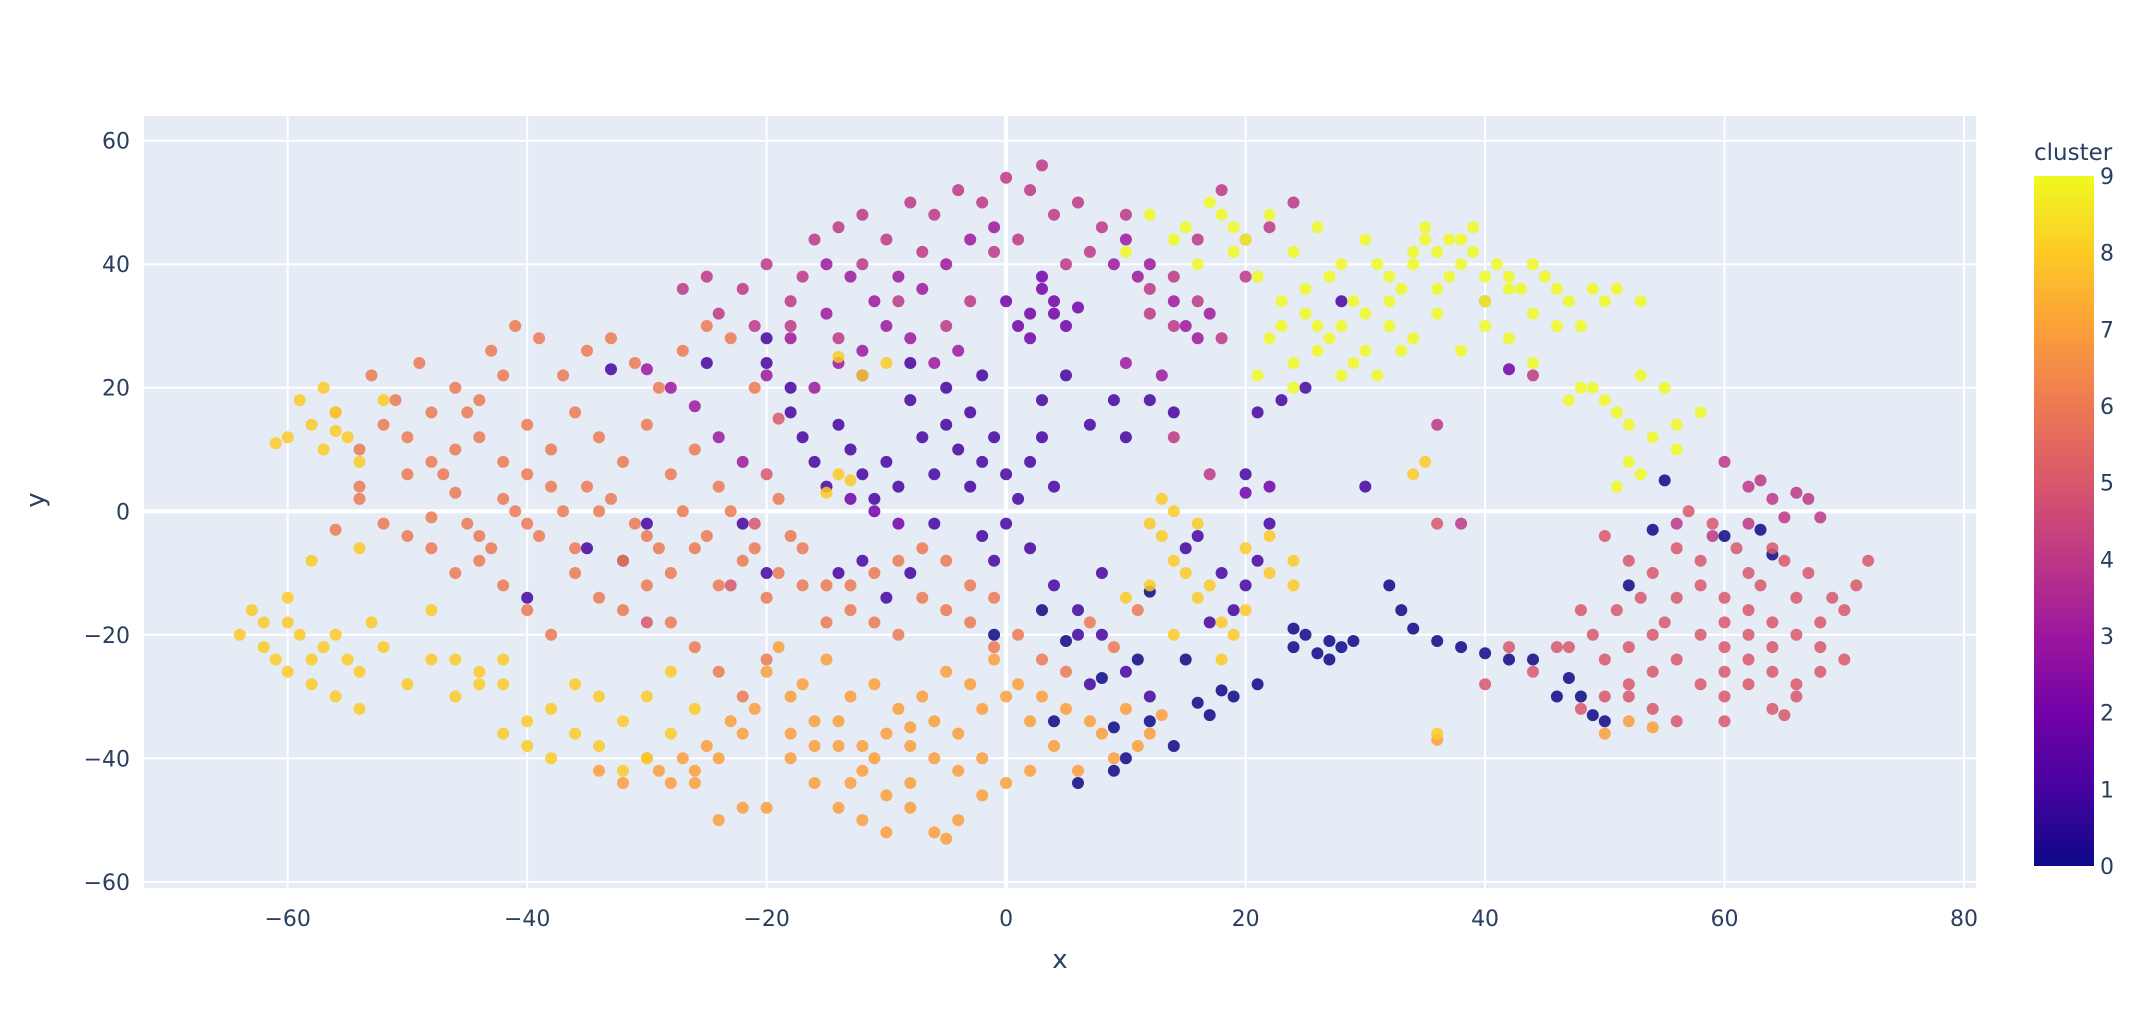 The image size is (2144, 1024). Describe the element at coordinates (287, 919) in the screenshot. I see `x-tick-label: −60` at that location.